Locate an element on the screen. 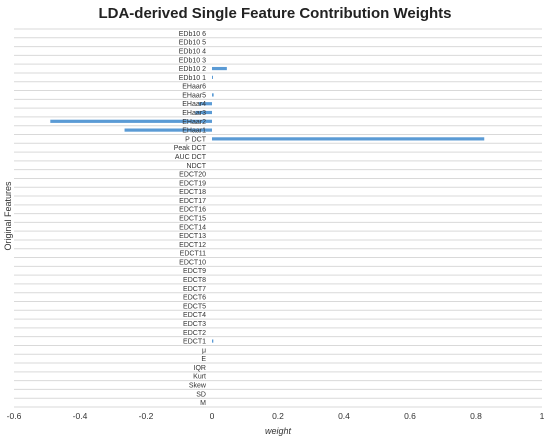 The height and width of the screenshot is (440, 550). y-tick-label: NDCT is located at coordinates (197, 166).